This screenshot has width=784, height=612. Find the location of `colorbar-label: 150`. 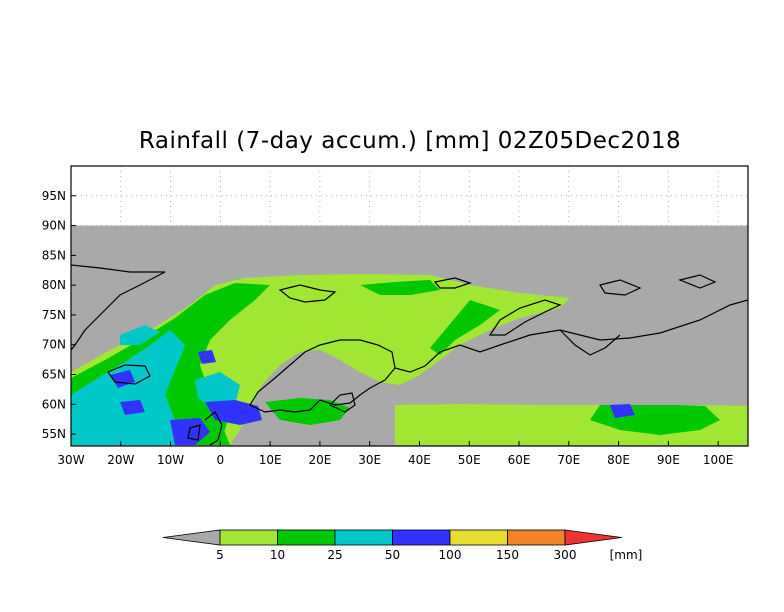

colorbar-label: 150 is located at coordinates (507, 555).